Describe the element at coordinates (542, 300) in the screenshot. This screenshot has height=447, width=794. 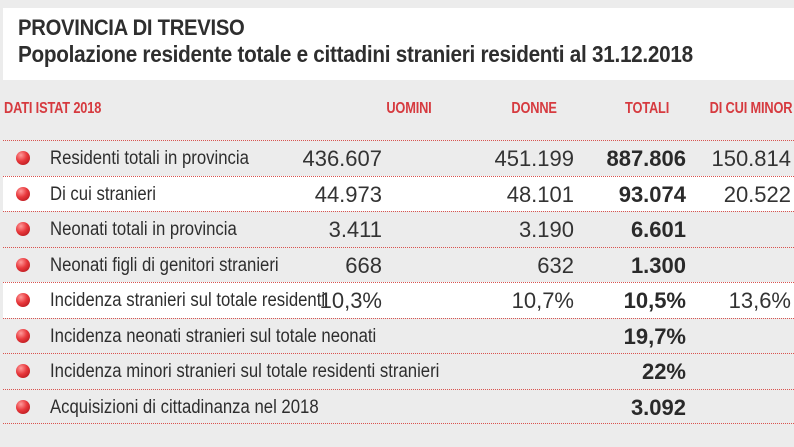
I see `cell-donne: 10,7%` at that location.